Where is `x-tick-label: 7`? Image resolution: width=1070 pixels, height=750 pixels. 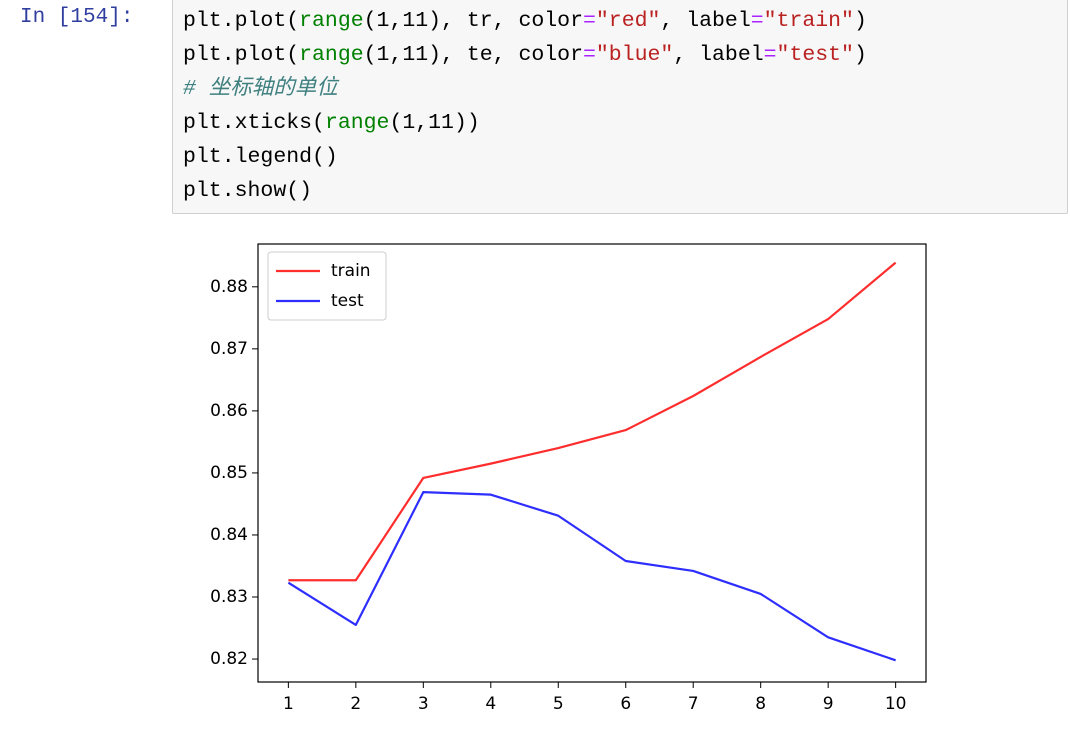
x-tick-label: 7 is located at coordinates (693, 704).